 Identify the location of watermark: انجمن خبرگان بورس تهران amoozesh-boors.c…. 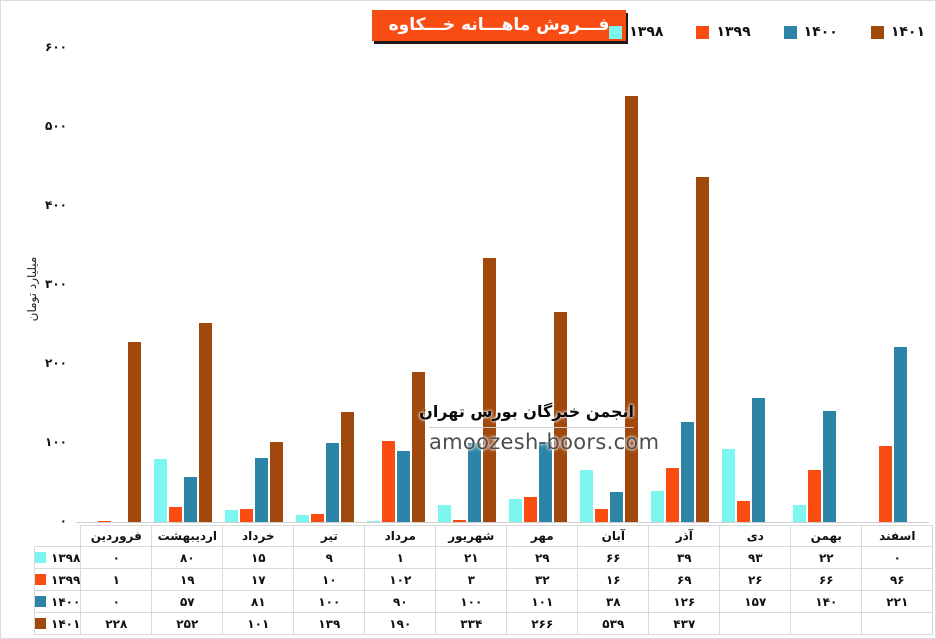
(539, 428).